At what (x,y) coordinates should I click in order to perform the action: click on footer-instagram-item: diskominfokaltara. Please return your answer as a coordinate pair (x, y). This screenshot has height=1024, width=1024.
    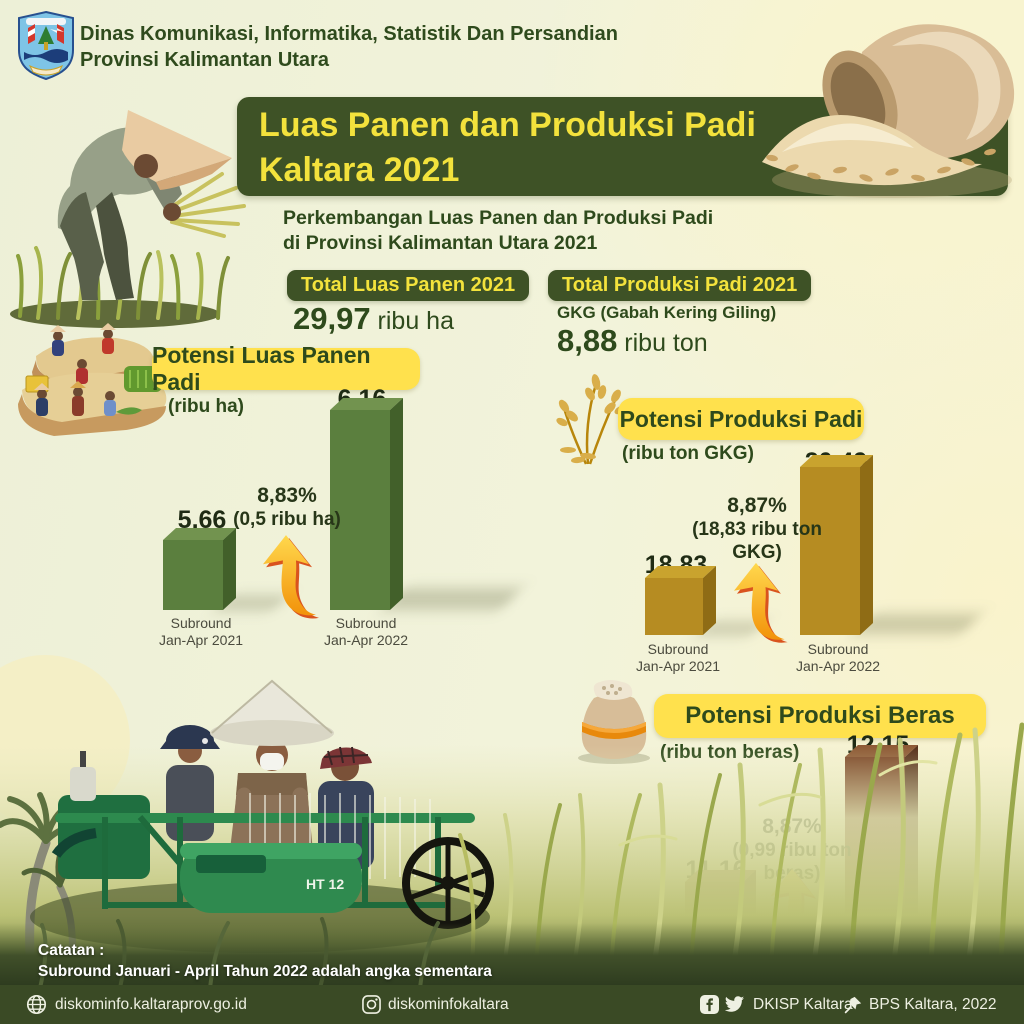
    Looking at the image, I should click on (435, 1004).